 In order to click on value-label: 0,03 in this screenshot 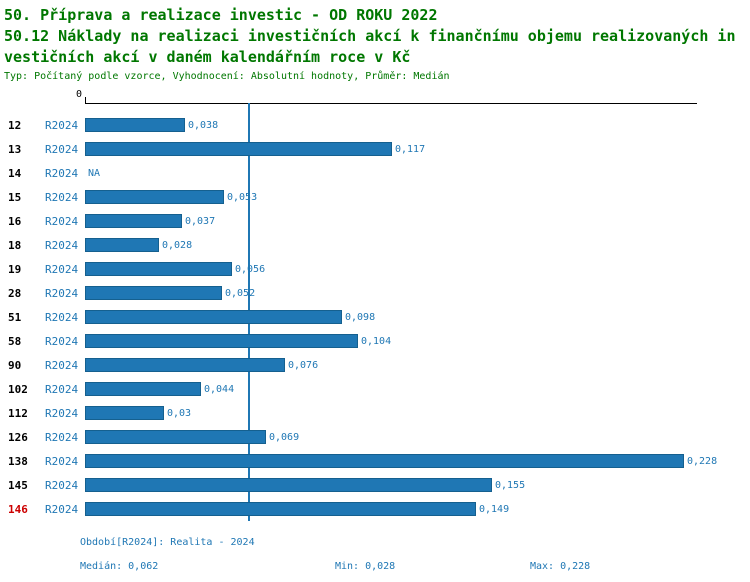, I will do `click(179, 413)`.